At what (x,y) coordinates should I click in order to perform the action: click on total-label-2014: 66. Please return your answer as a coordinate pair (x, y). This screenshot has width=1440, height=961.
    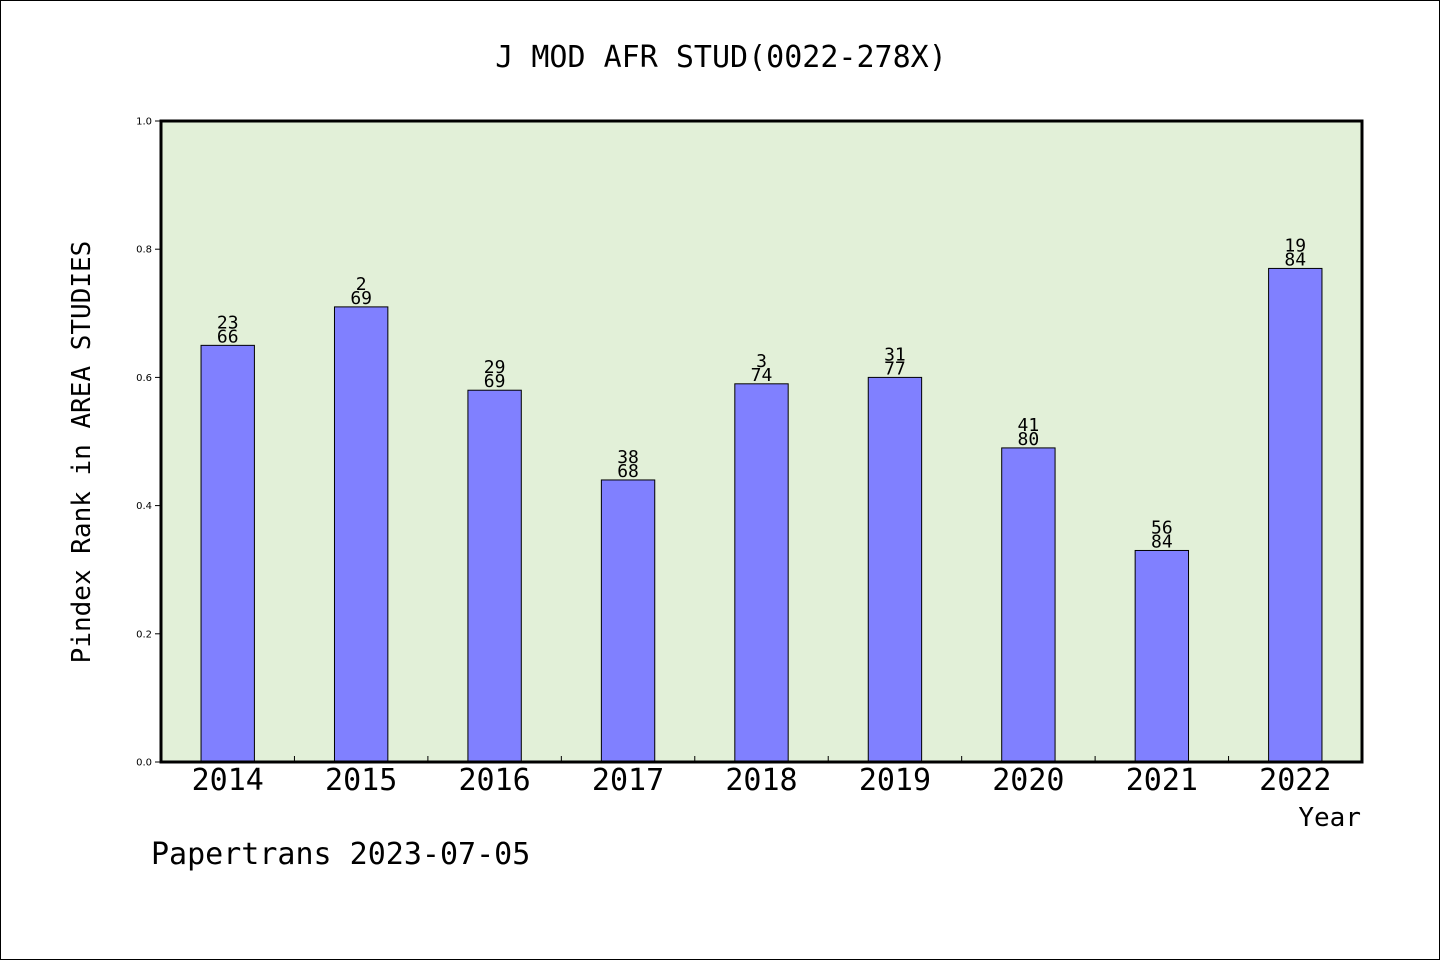
    Looking at the image, I should click on (228, 336).